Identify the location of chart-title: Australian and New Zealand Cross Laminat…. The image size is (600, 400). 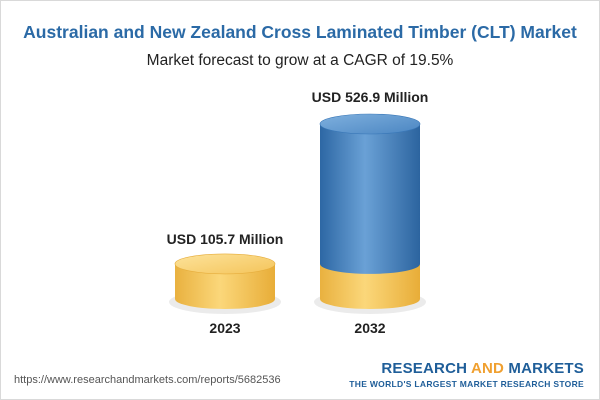
(300, 32).